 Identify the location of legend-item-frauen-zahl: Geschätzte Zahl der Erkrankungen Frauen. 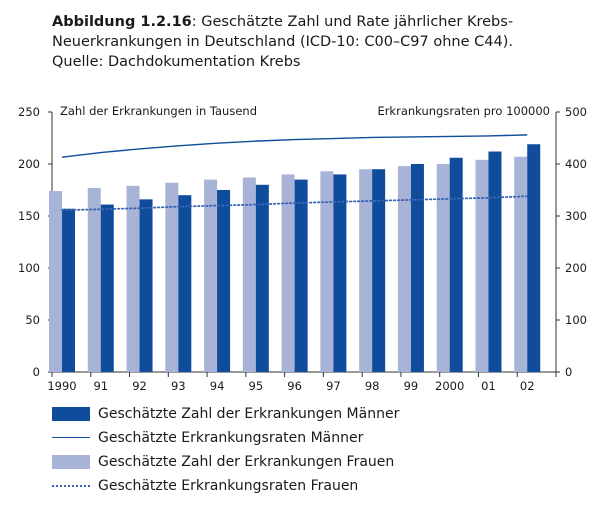
(312, 462).